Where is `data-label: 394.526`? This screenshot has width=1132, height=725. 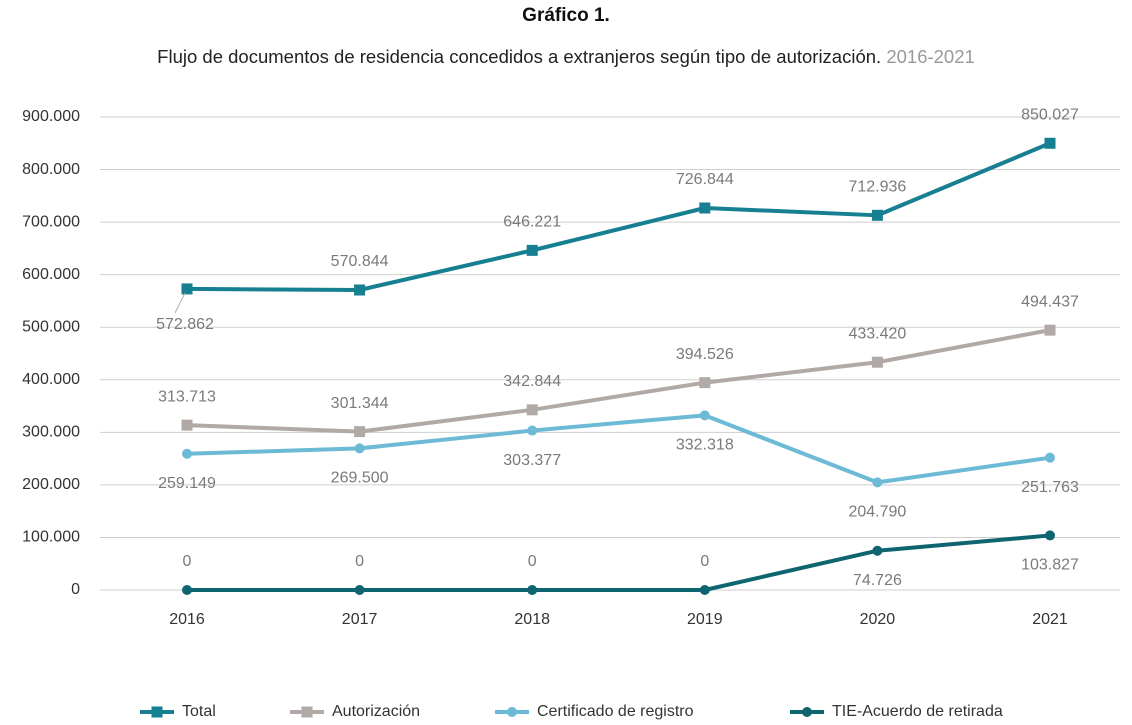
data-label: 394.526 is located at coordinates (705, 354).